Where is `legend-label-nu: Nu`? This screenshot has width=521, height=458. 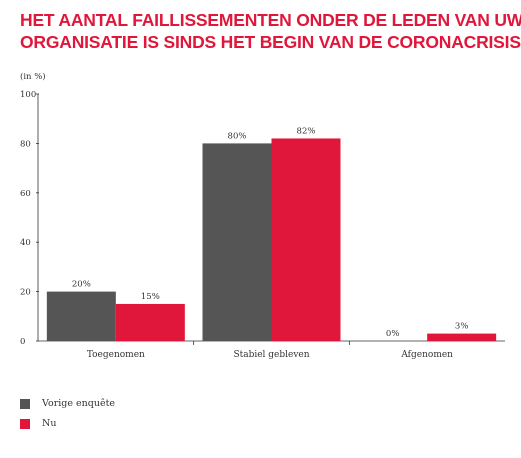 legend-label-nu: Nu is located at coordinates (49, 423).